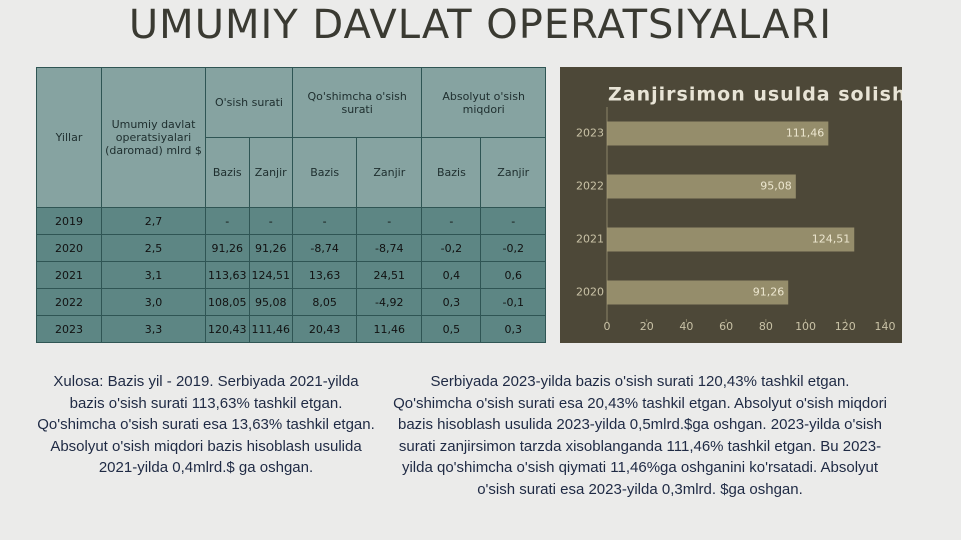  I want to click on table-cell: 0,6, so click(513, 275).